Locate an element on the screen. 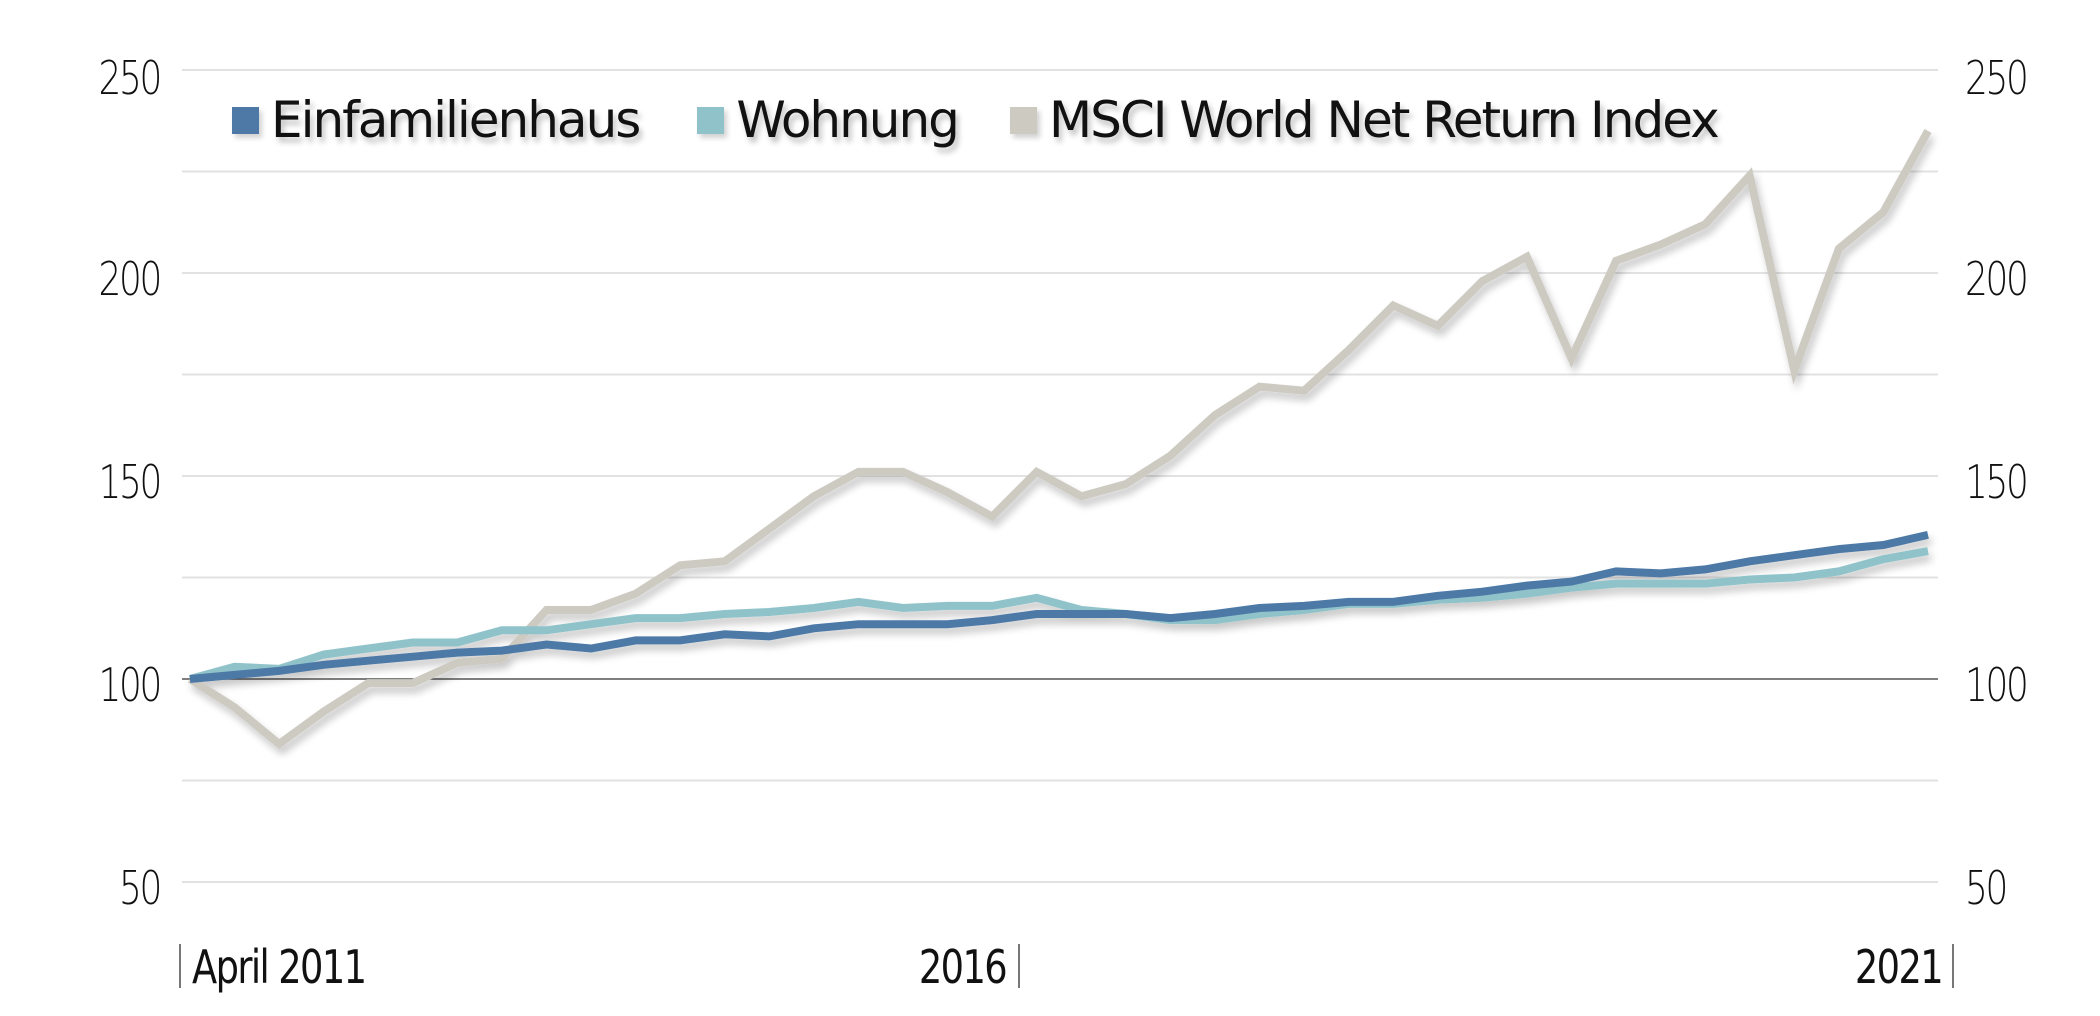 Image resolution: width=2100 pixels, height=1016 pixels. x-tick-end is located at coordinates (1953, 966).